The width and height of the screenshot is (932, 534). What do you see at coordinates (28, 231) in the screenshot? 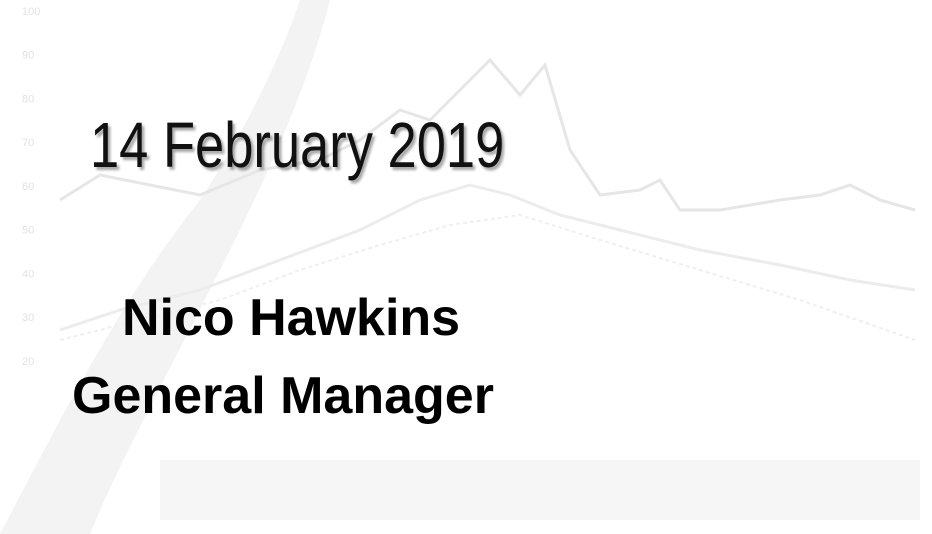
I see `background-tick-label: 50` at bounding box center [28, 231].